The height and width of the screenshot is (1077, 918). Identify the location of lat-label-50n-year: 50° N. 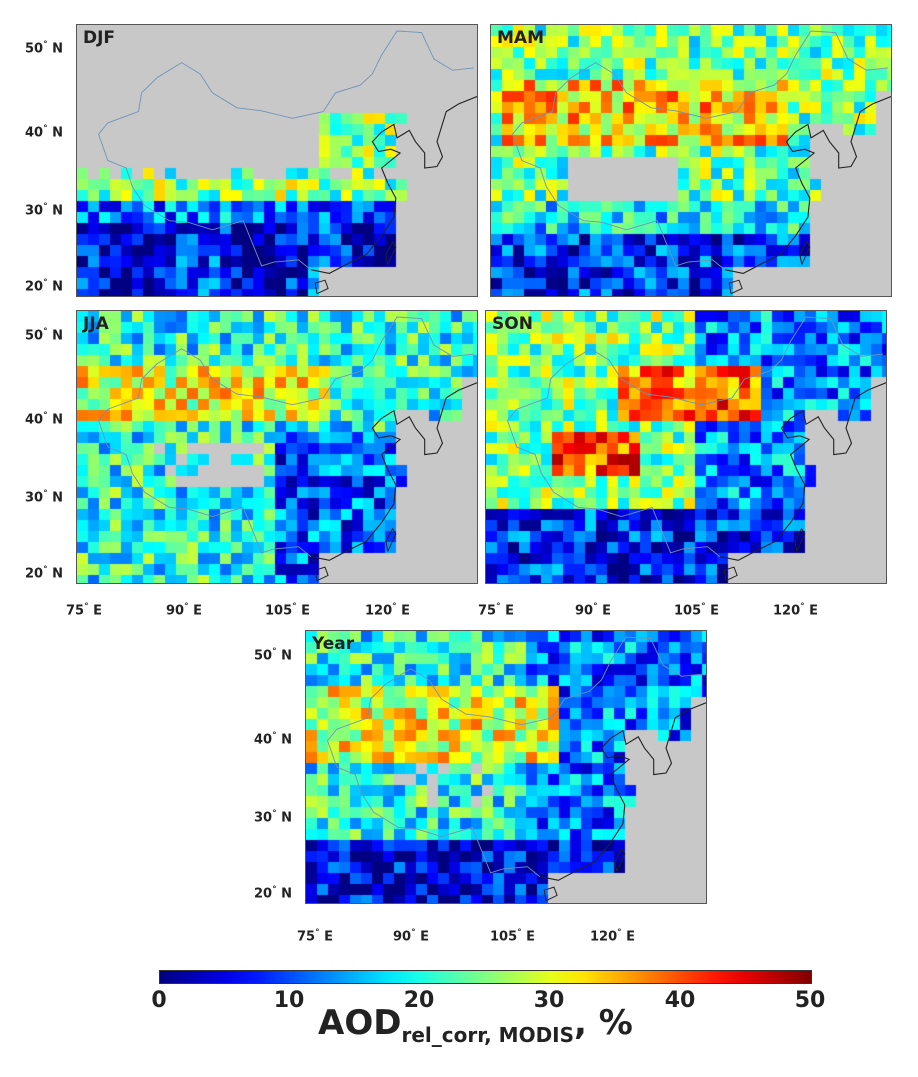
(273, 655).